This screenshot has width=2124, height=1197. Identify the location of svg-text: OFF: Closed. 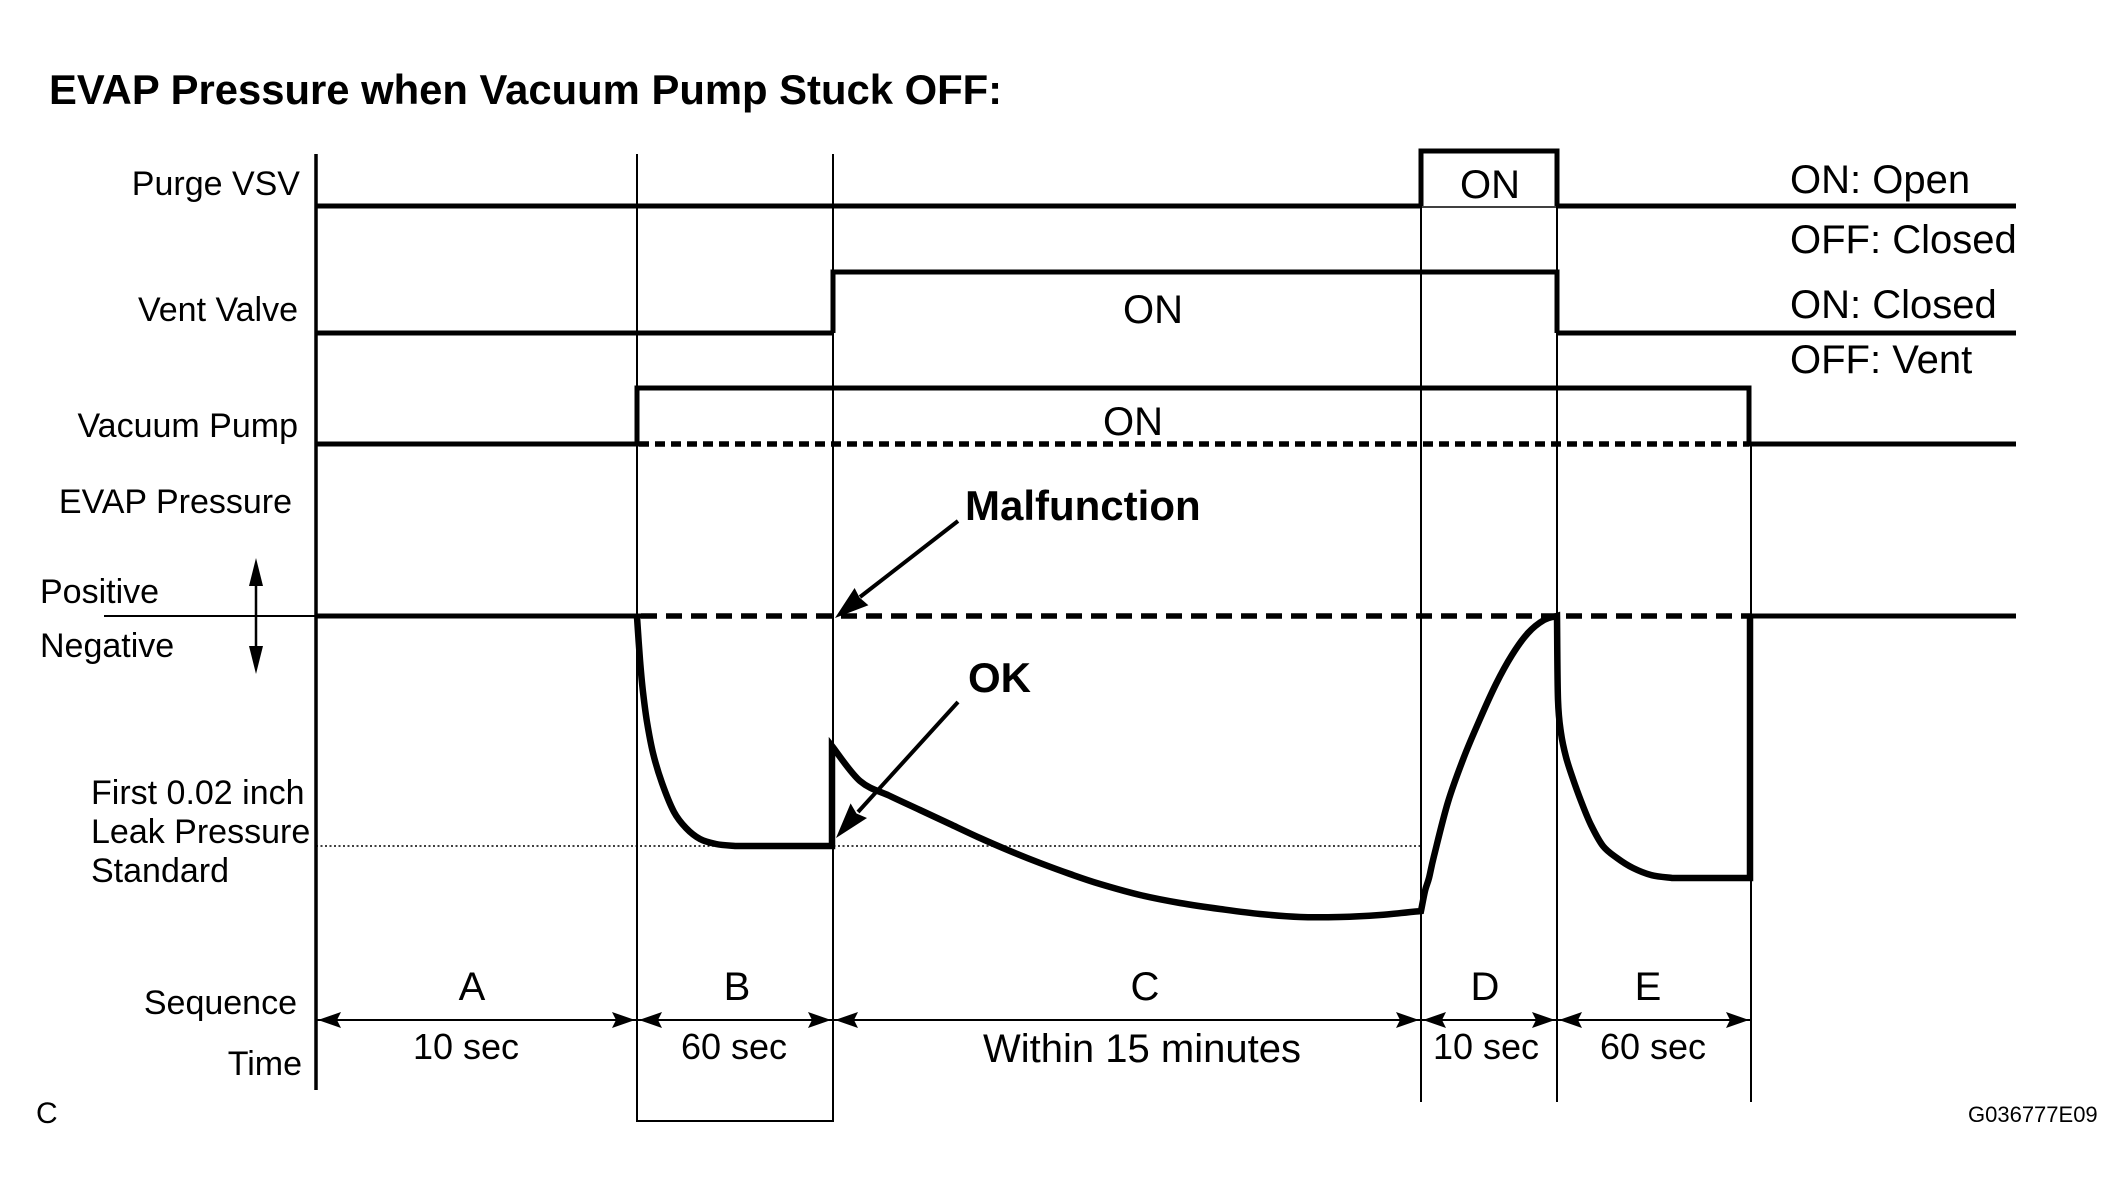
(1903, 240).